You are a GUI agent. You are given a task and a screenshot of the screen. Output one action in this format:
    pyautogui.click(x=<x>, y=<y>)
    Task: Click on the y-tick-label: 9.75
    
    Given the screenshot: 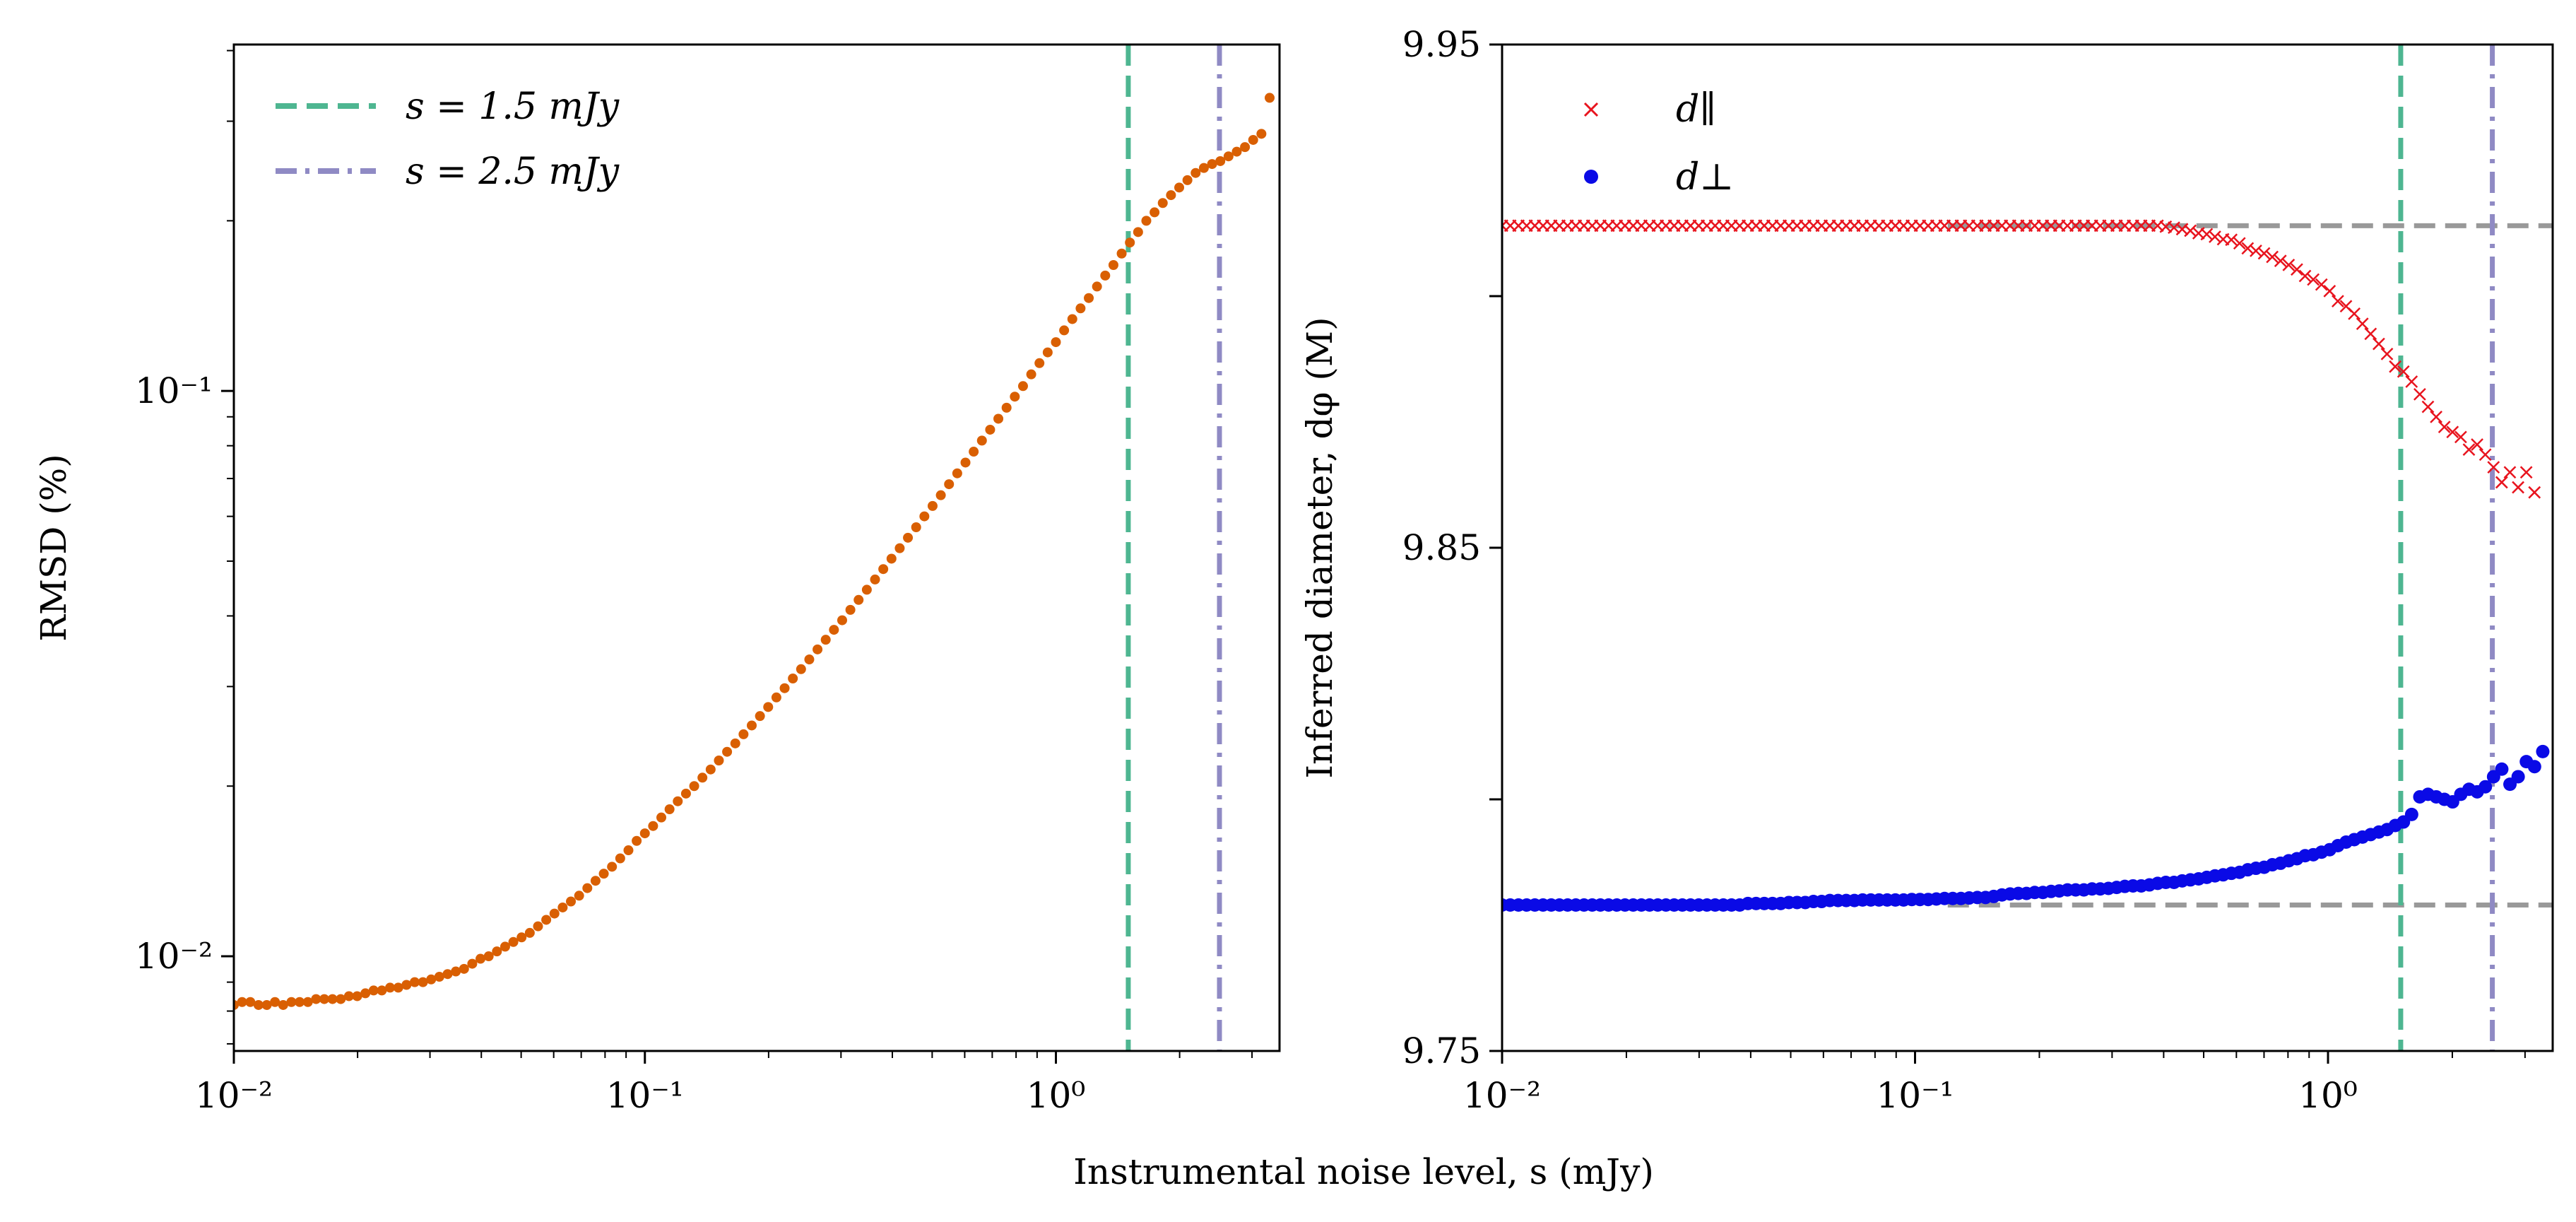 What is the action you would take?
    pyautogui.click(x=1441, y=1050)
    